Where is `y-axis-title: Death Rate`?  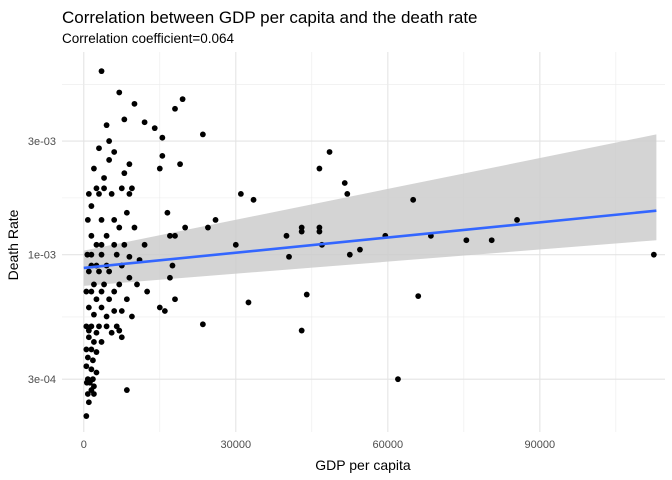 y-axis-title: Death Rate is located at coordinates (13, 244).